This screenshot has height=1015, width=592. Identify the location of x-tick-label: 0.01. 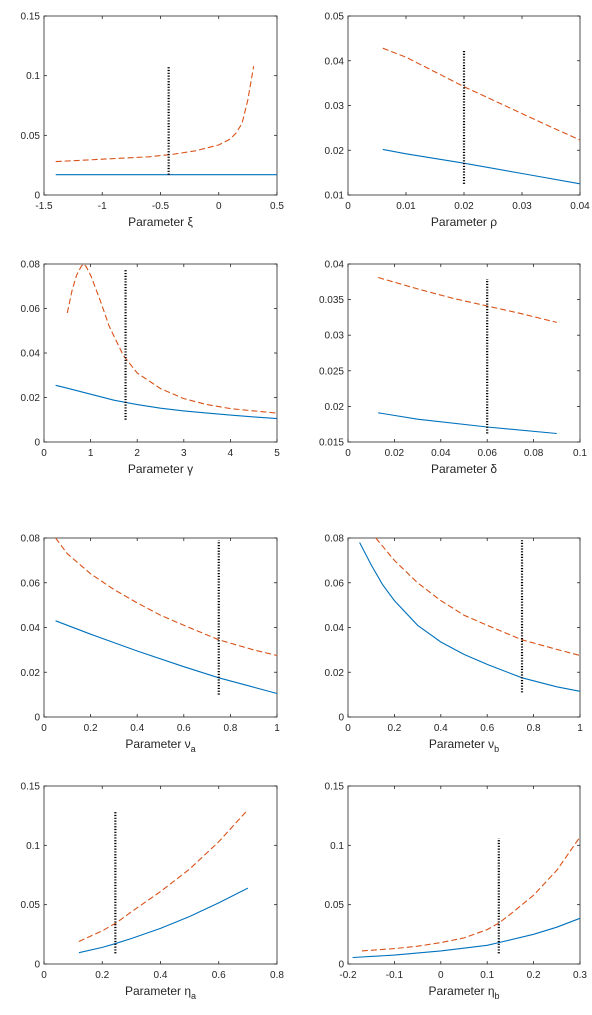
(406, 206).